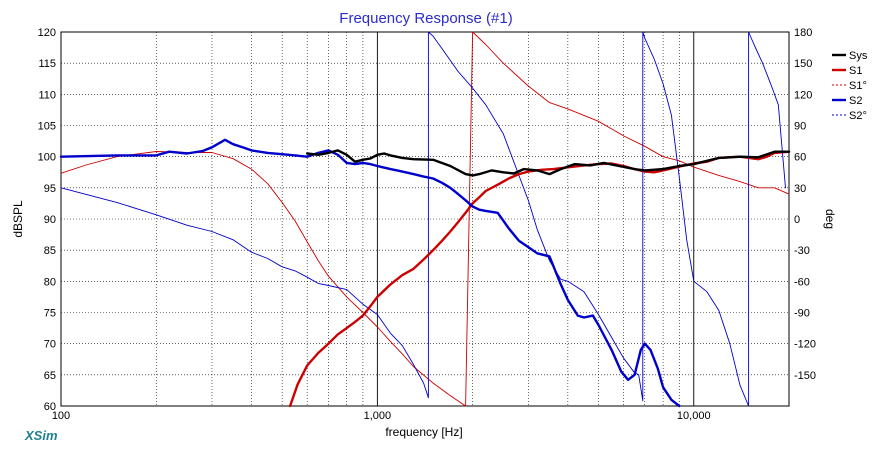  I want to click on x-tick-label: 10,000, so click(694, 416).